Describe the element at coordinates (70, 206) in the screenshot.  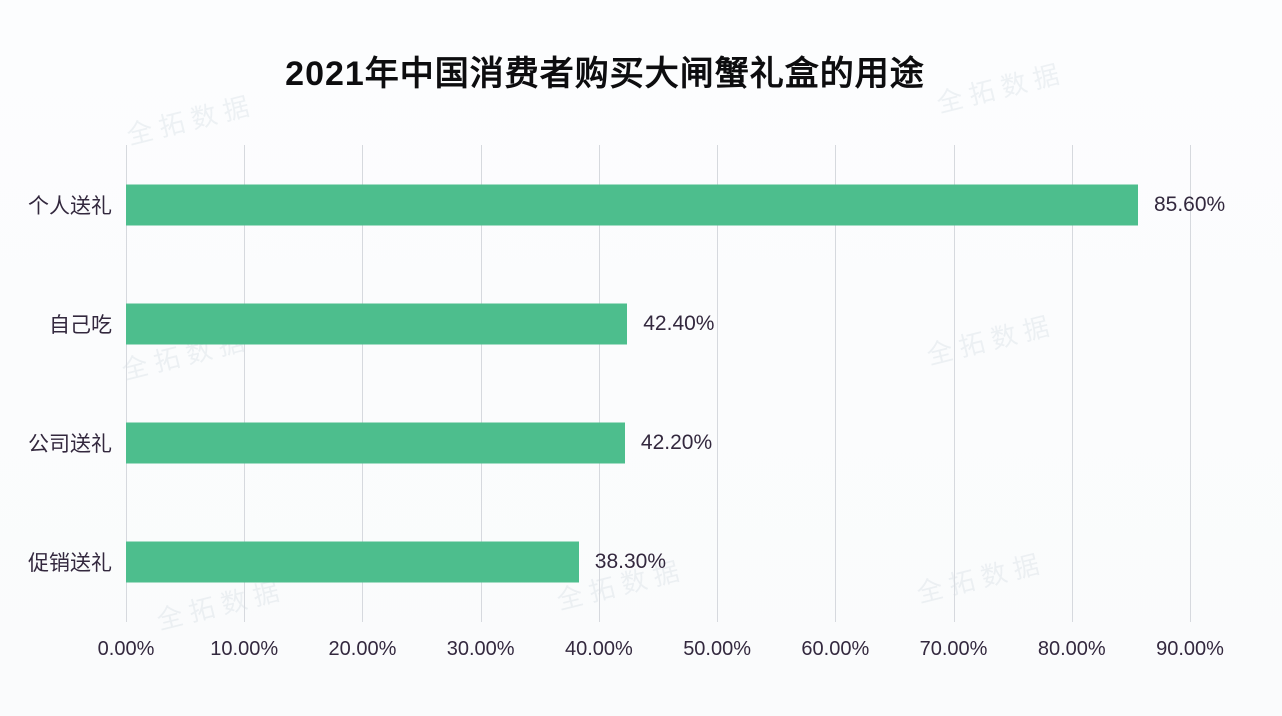
I see `category-label: 个人送礼` at that location.